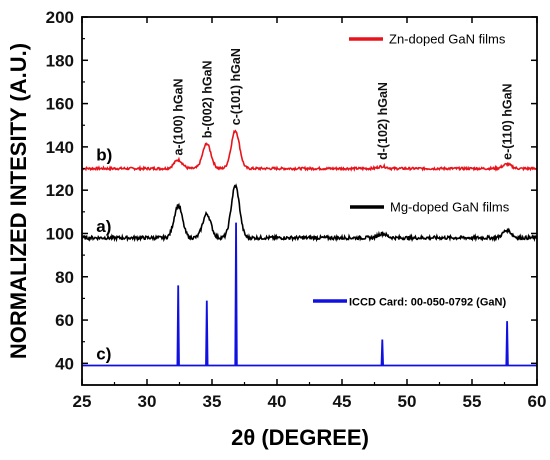 The image size is (550, 460). What do you see at coordinates (60, 147) in the screenshot?
I see `y-tick-label: 140` at bounding box center [60, 147].